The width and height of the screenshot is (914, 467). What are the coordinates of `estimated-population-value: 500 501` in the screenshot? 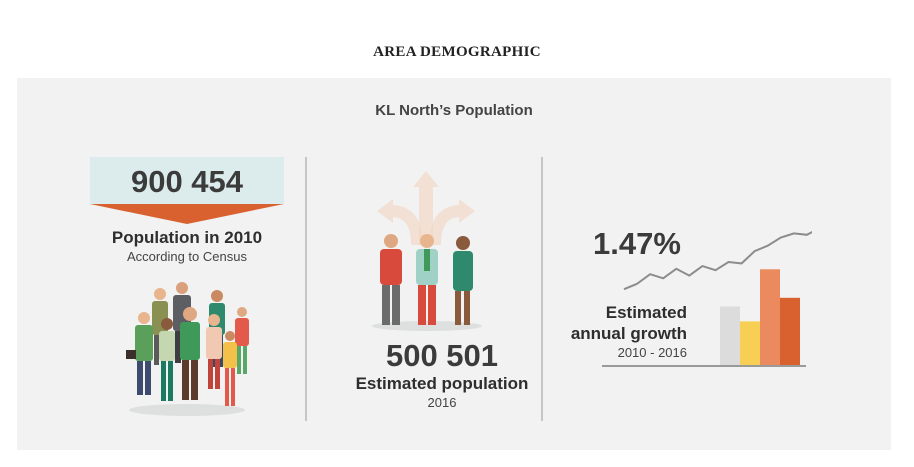 It's located at (442, 355).